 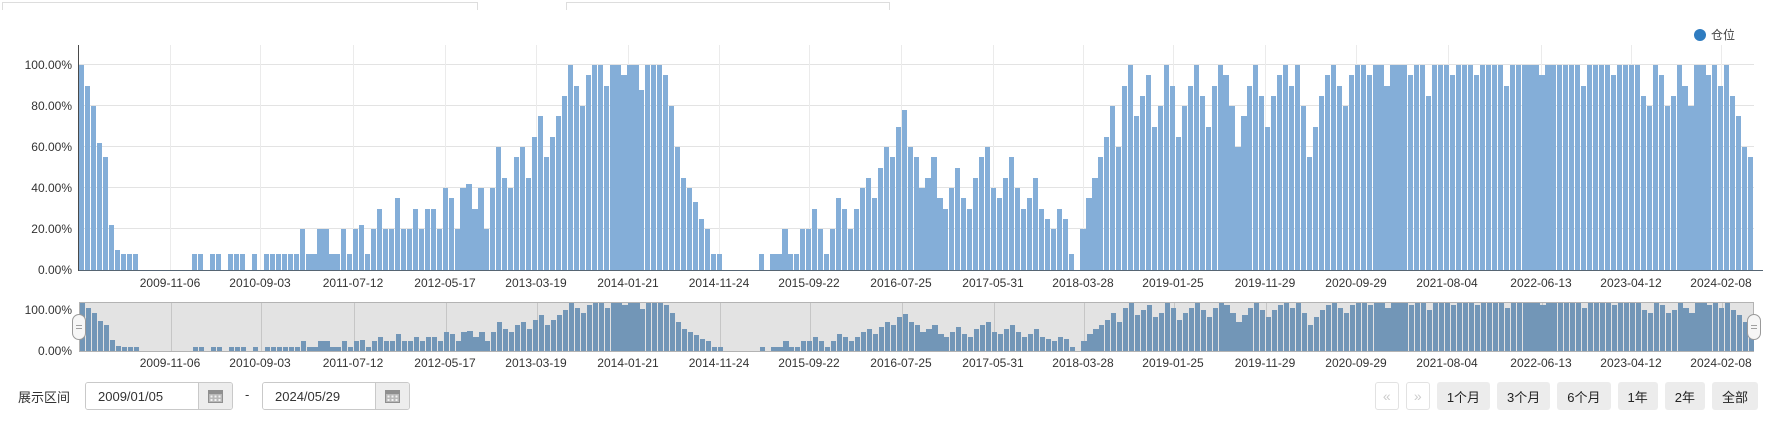 I want to click on page-prev-button: «, so click(x=1386, y=396).